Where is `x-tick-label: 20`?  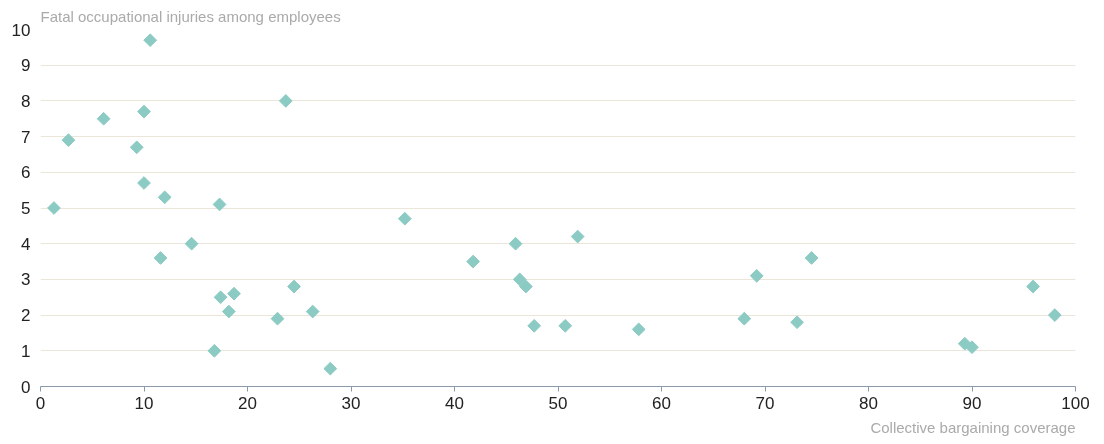
x-tick-label: 20 is located at coordinates (247, 403).